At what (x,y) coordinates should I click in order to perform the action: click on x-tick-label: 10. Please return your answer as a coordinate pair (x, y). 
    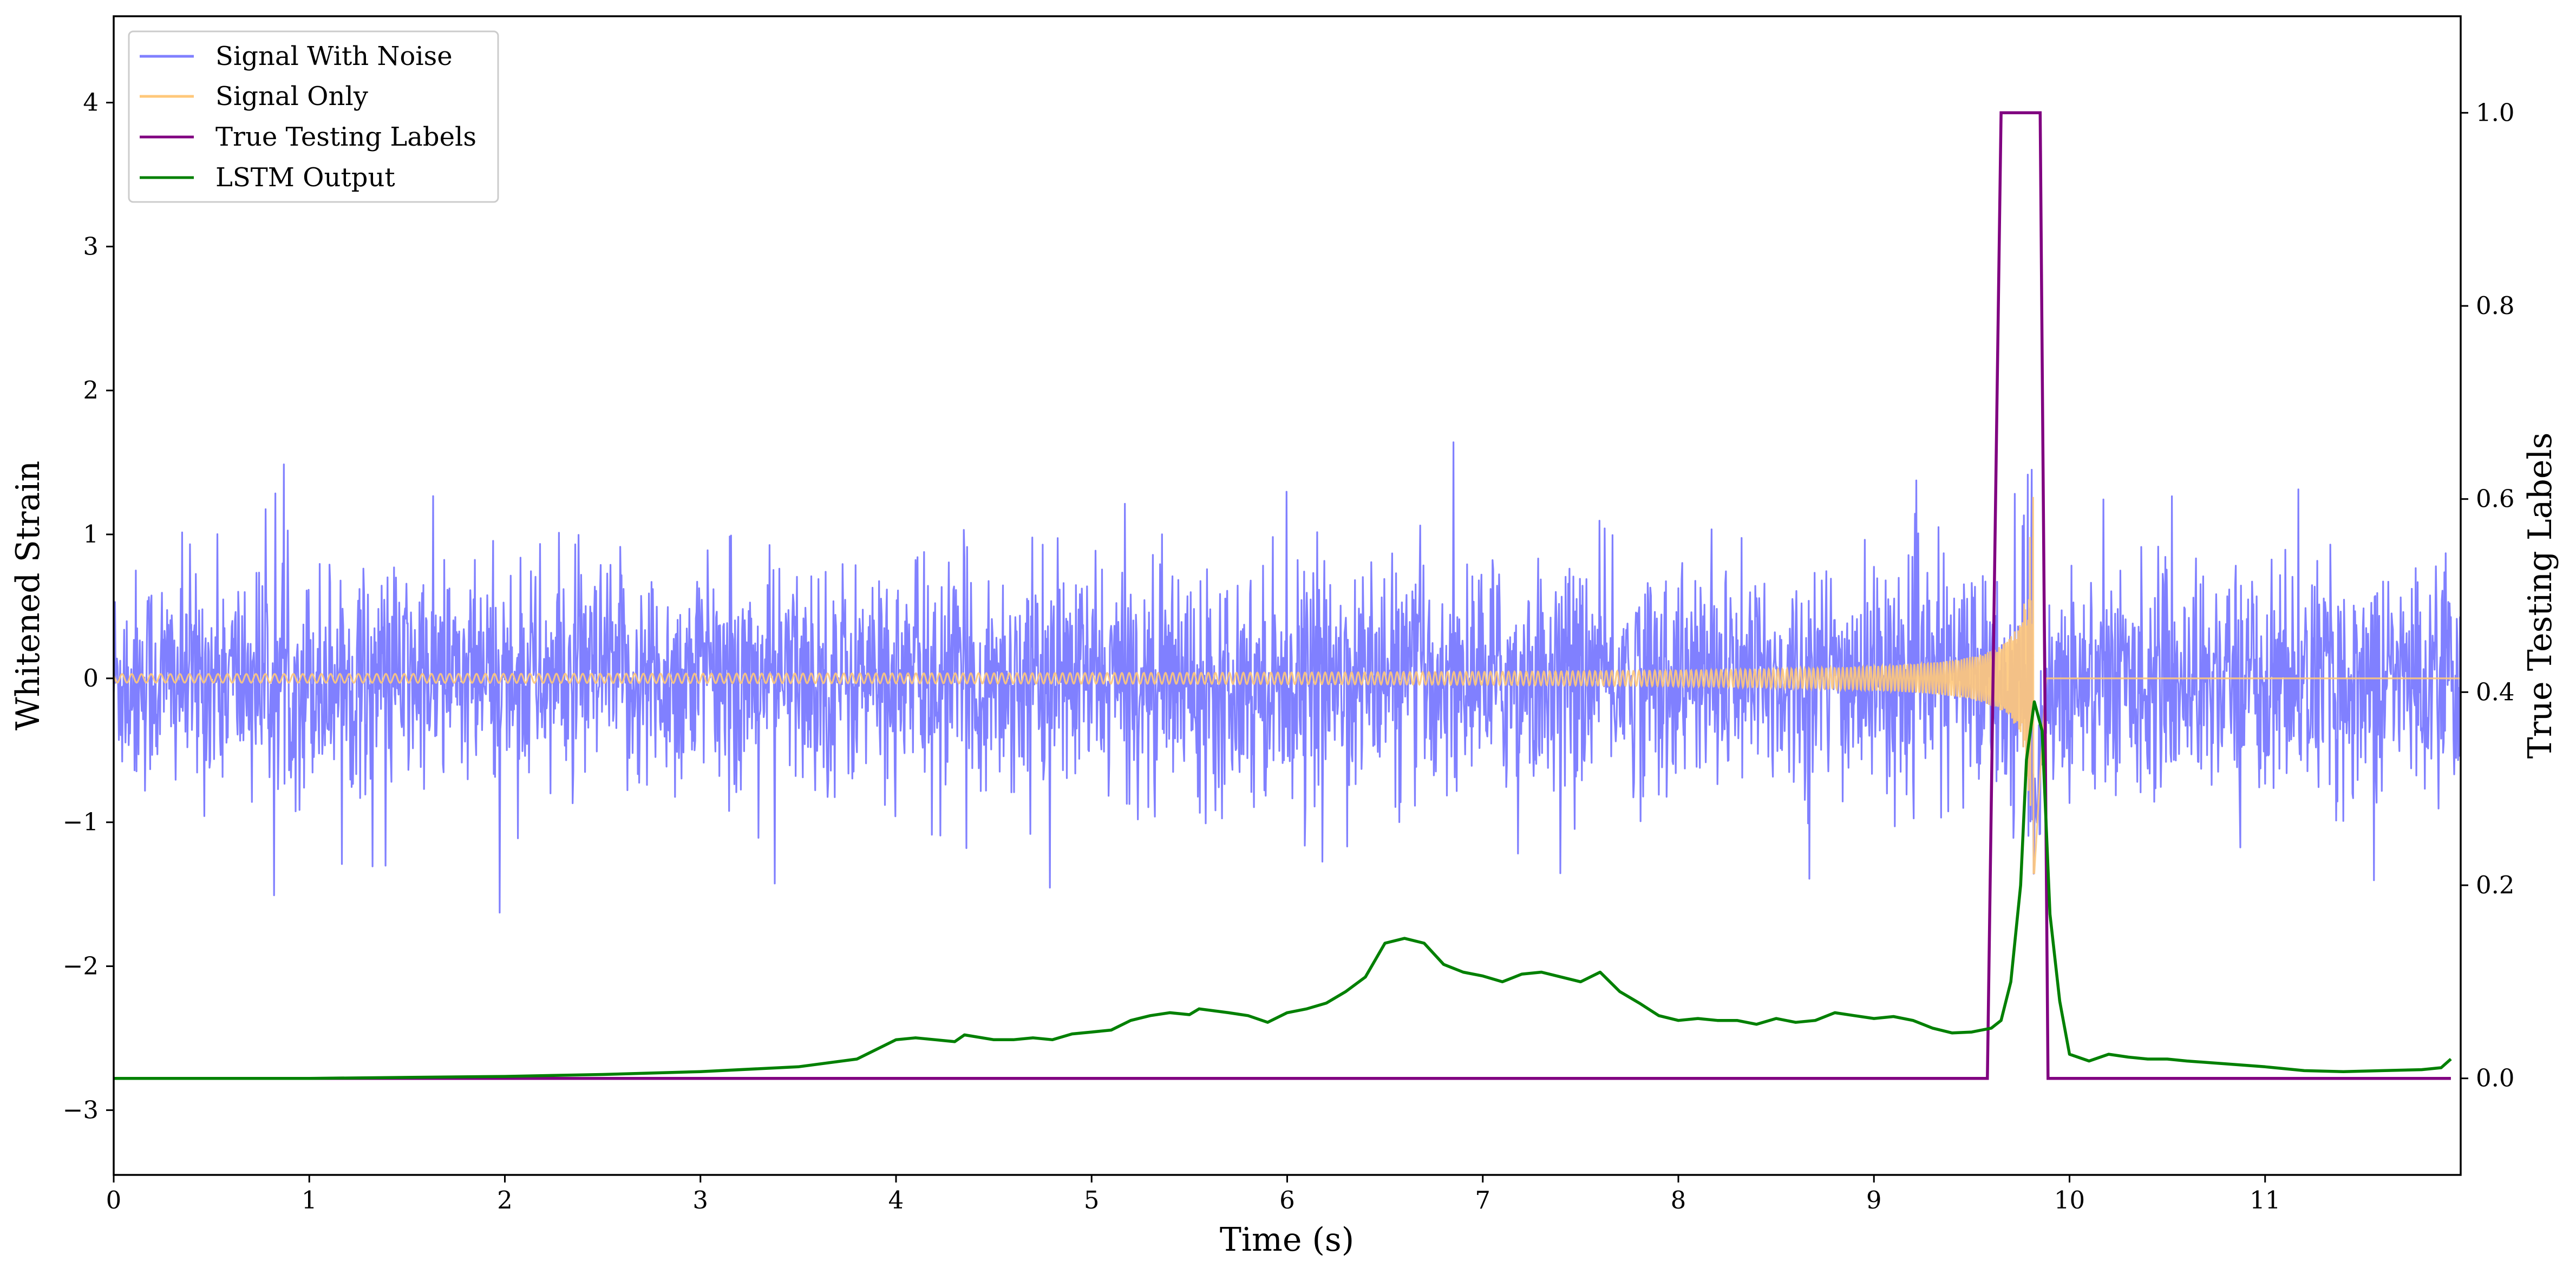
    Looking at the image, I should click on (2069, 1200).